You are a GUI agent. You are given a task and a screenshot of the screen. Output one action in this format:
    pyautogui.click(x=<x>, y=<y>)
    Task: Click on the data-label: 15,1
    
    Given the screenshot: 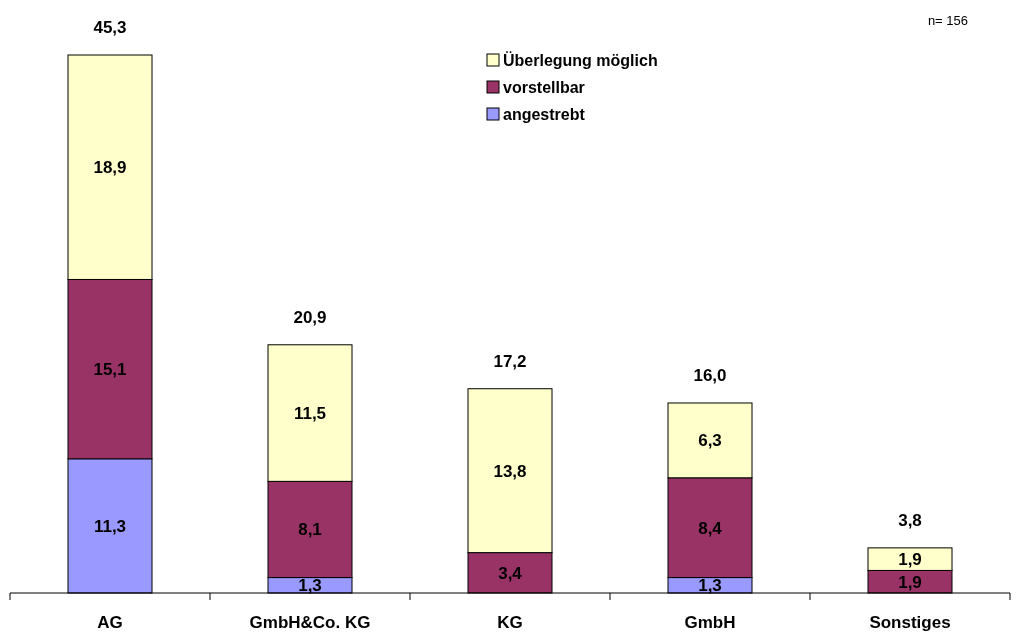 What is the action you would take?
    pyautogui.click(x=110, y=370)
    